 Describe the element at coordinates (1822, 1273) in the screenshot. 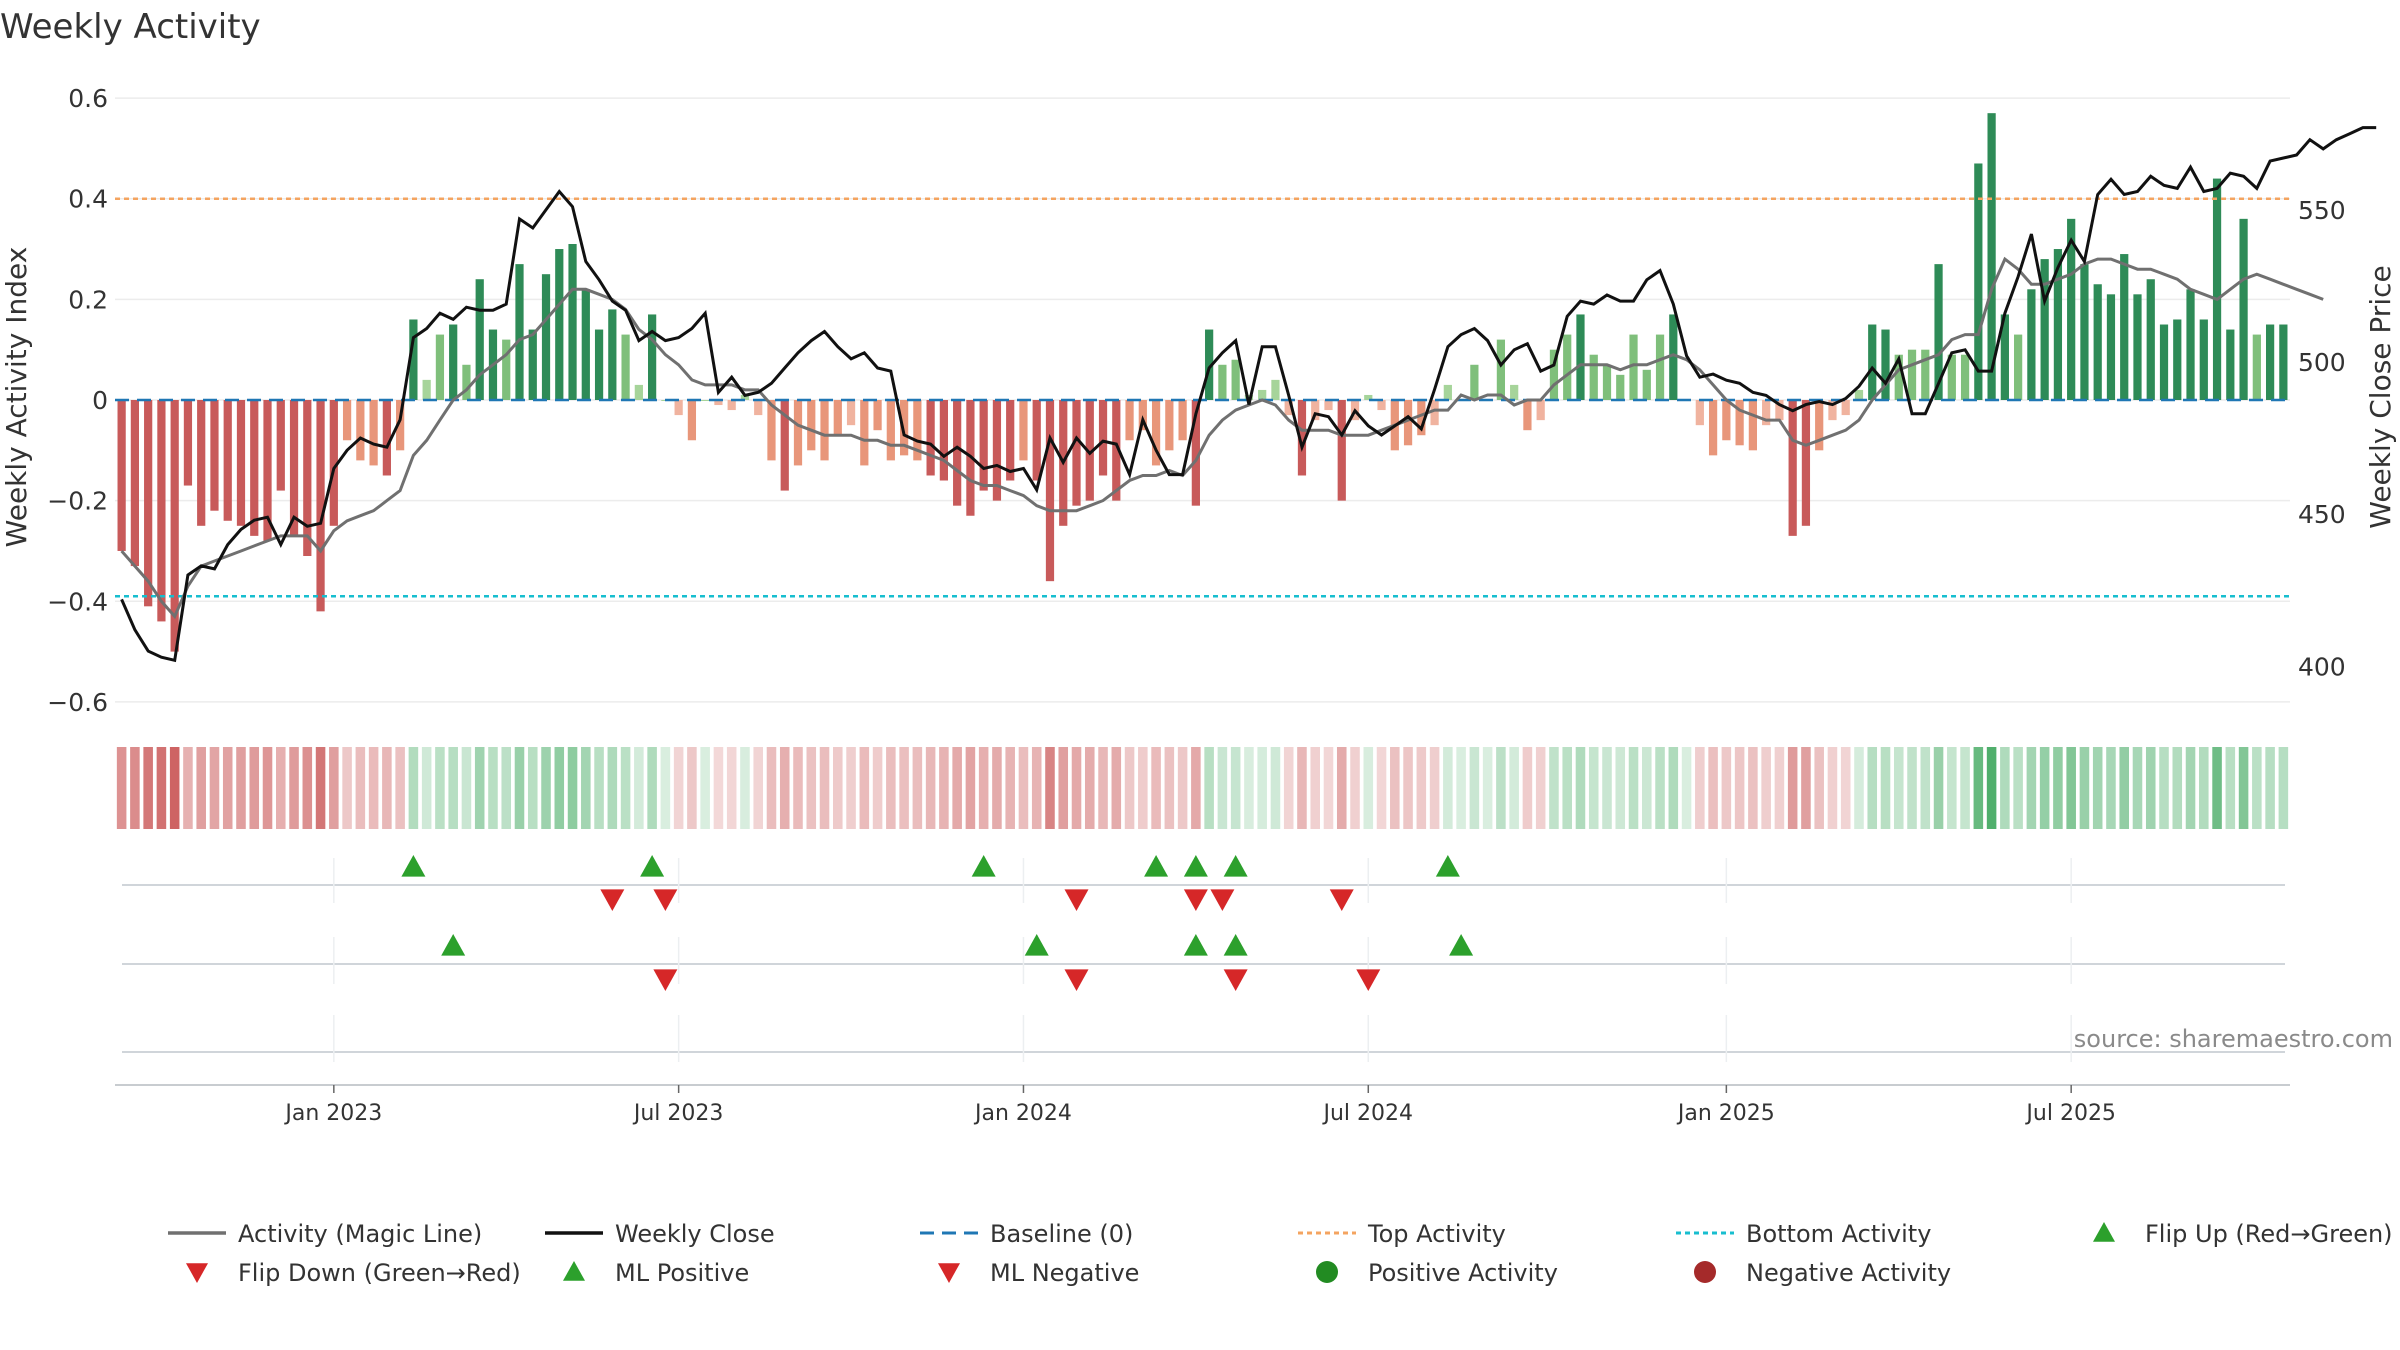

I see `legend-item-negative-activity: Negative Activity` at that location.